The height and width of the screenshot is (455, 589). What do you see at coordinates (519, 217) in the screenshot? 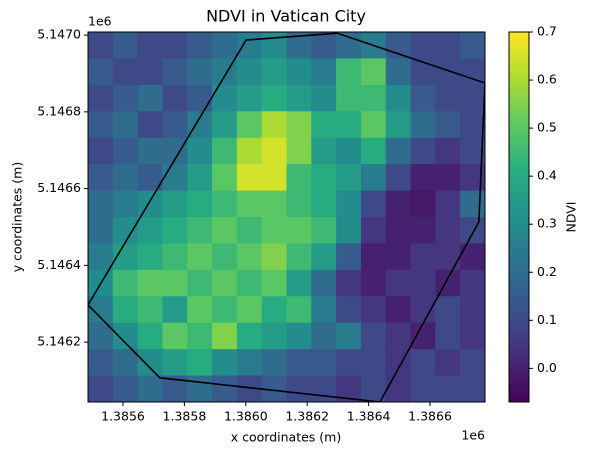
I see `colorbar` at bounding box center [519, 217].